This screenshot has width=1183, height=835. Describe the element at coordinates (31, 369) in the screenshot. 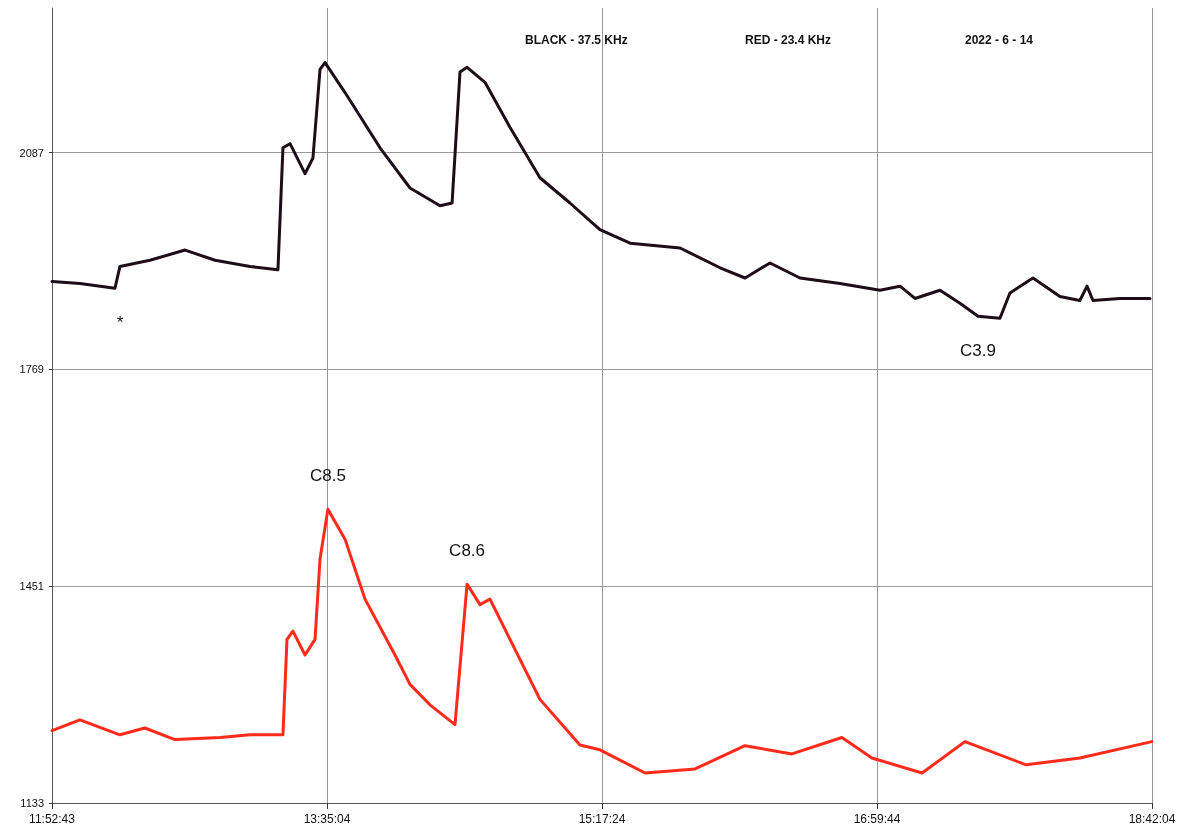

I see `y-tick-label: 1769` at that location.